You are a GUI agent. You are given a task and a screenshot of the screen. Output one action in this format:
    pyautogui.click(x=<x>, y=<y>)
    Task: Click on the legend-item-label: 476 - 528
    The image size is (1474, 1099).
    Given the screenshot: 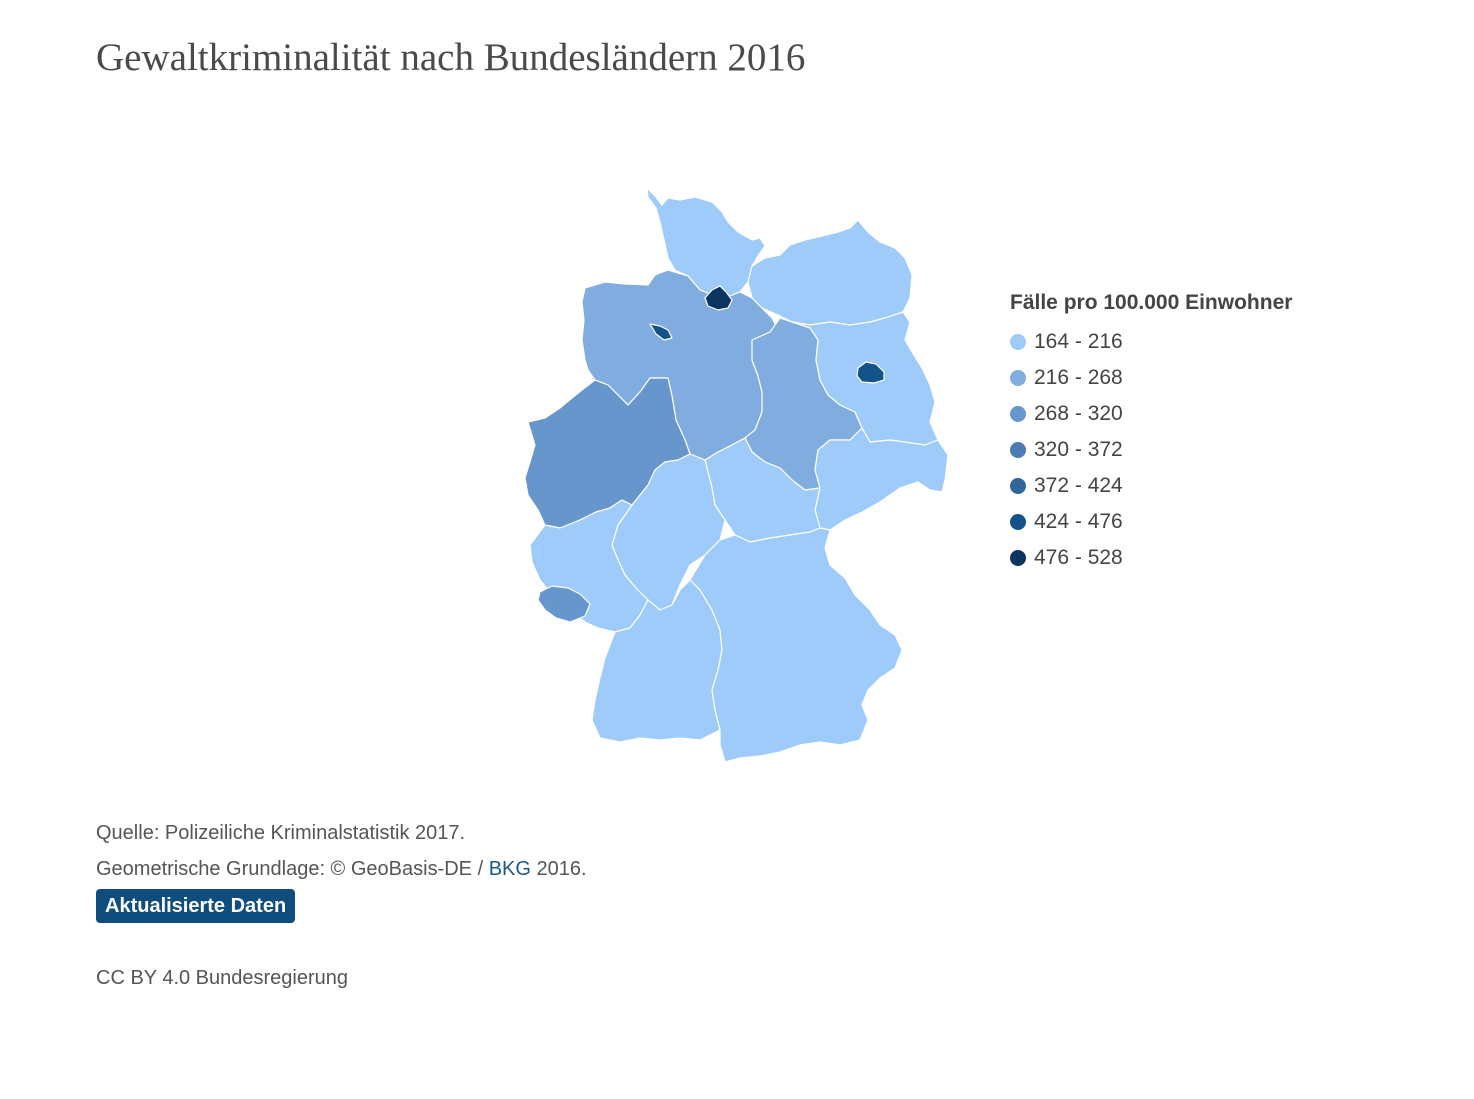 What is the action you would take?
    pyautogui.click(x=1078, y=557)
    